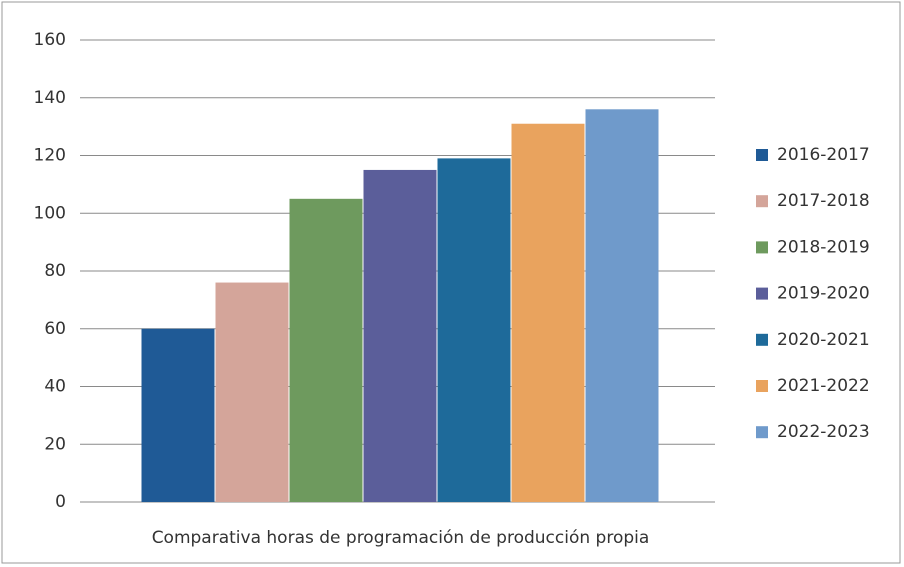 The width and height of the screenshot is (904, 567). I want to click on y-tick-label: 120, so click(50, 156).